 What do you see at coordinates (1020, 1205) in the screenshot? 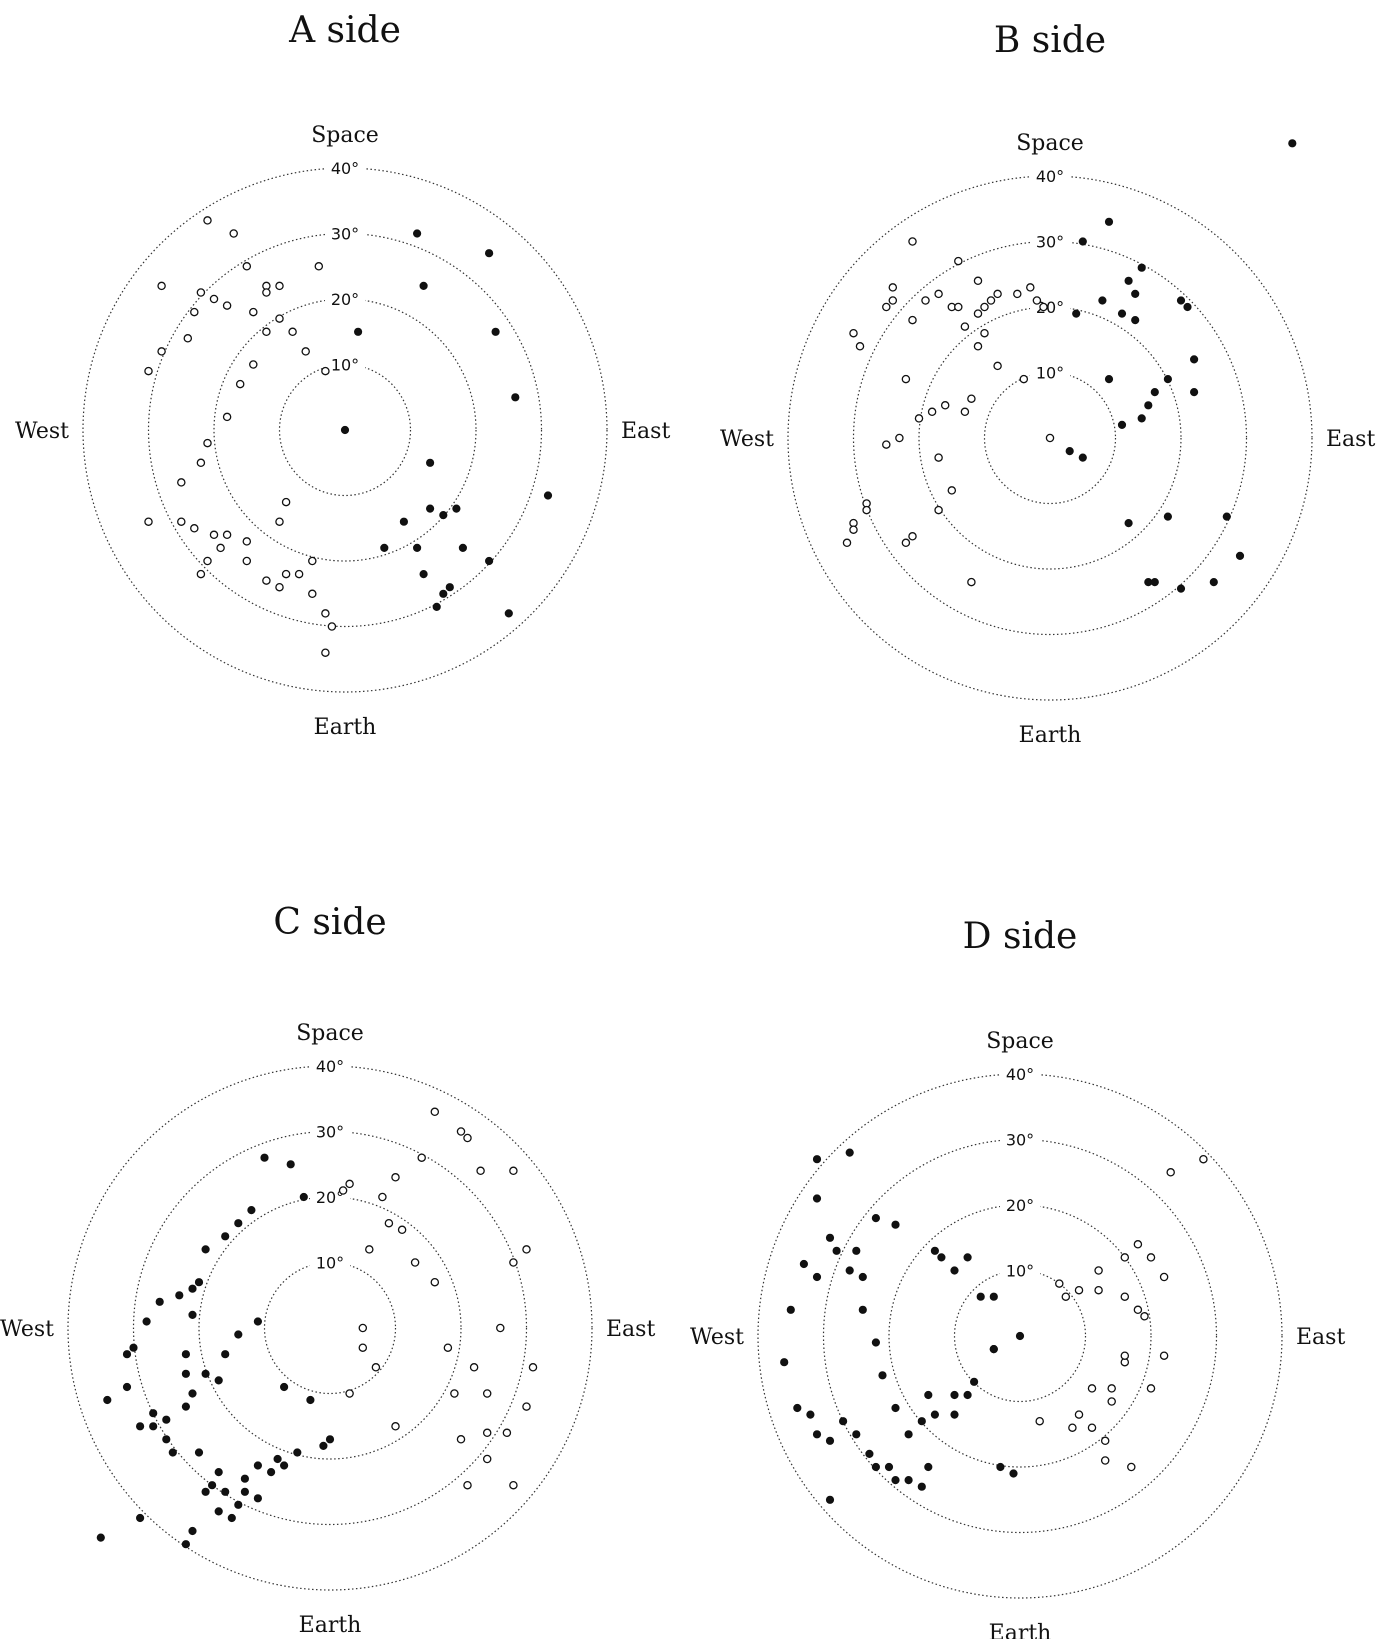
I see `ring-label-20: 20°` at bounding box center [1020, 1205].